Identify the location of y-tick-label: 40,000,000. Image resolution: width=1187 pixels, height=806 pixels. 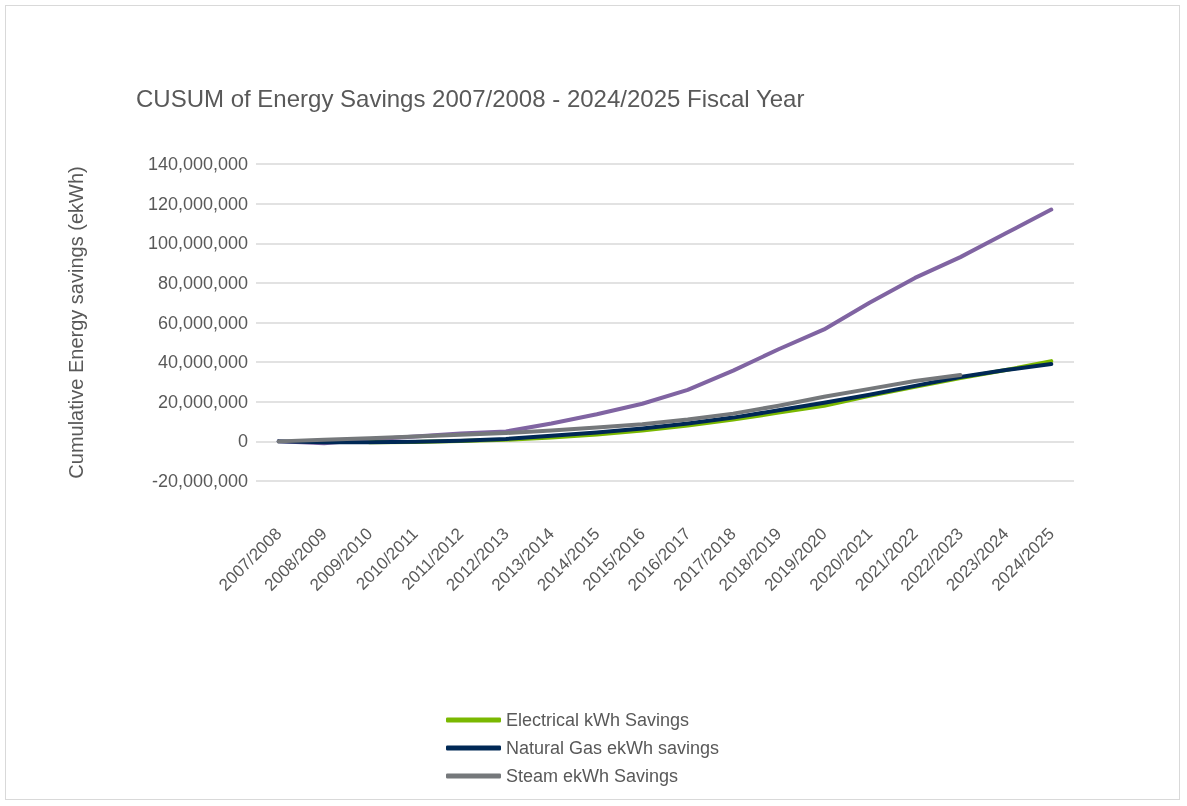
(202, 362).